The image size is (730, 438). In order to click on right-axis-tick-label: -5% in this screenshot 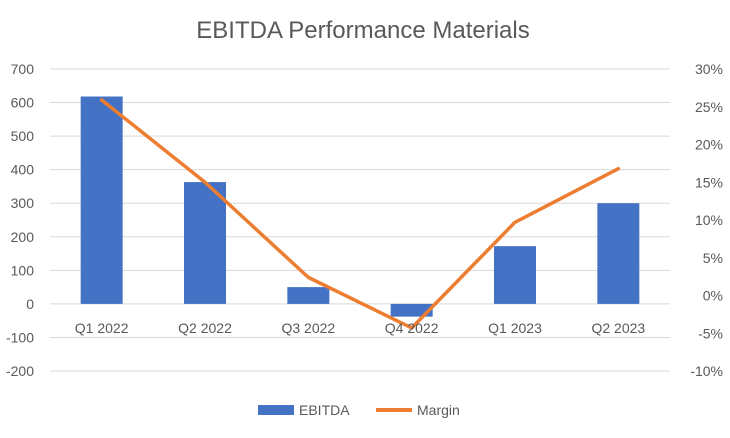, I will do `click(710, 333)`.